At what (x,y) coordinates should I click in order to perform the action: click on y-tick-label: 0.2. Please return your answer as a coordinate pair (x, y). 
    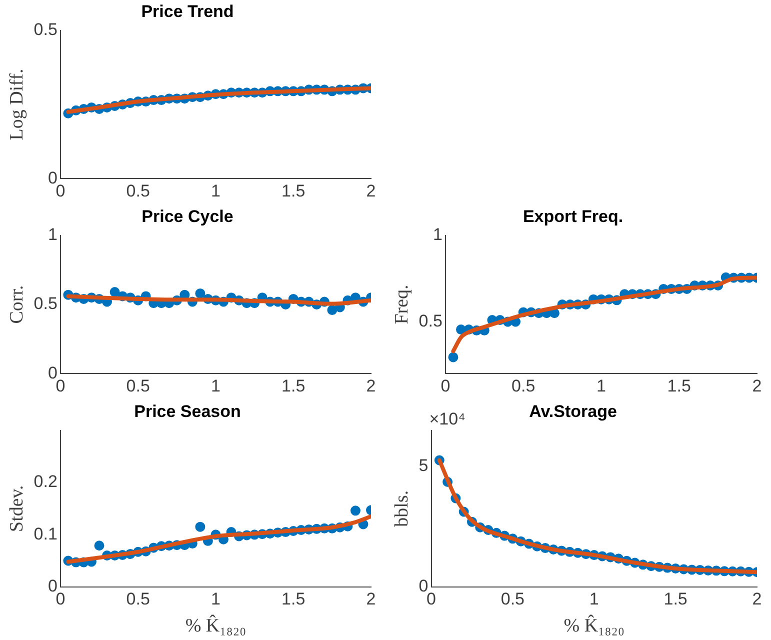
    Looking at the image, I should click on (46, 482).